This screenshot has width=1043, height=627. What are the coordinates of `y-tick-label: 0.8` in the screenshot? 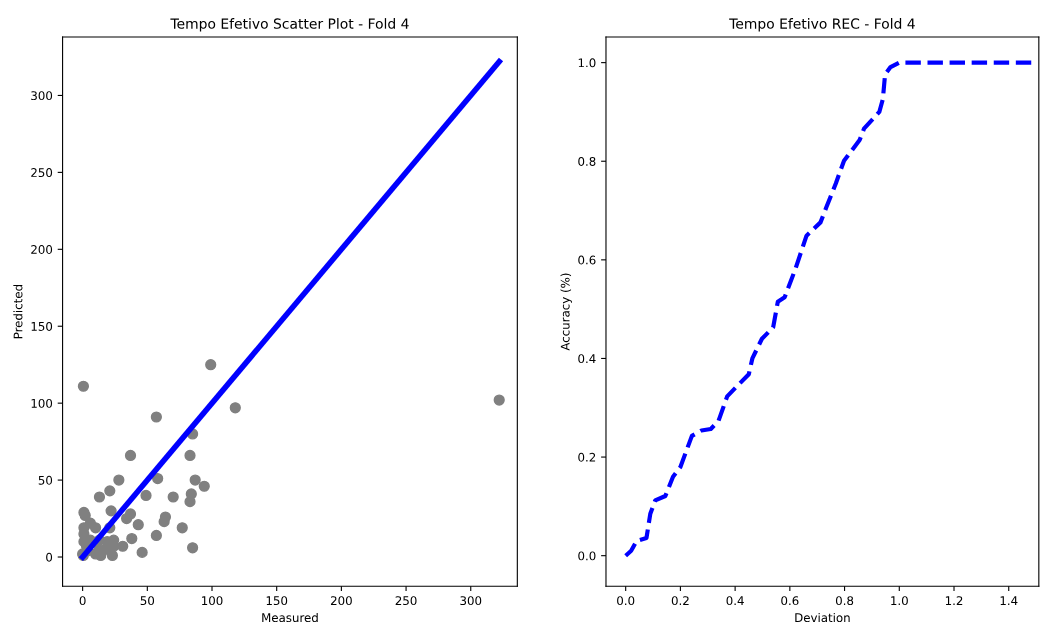 It's located at (587, 161).